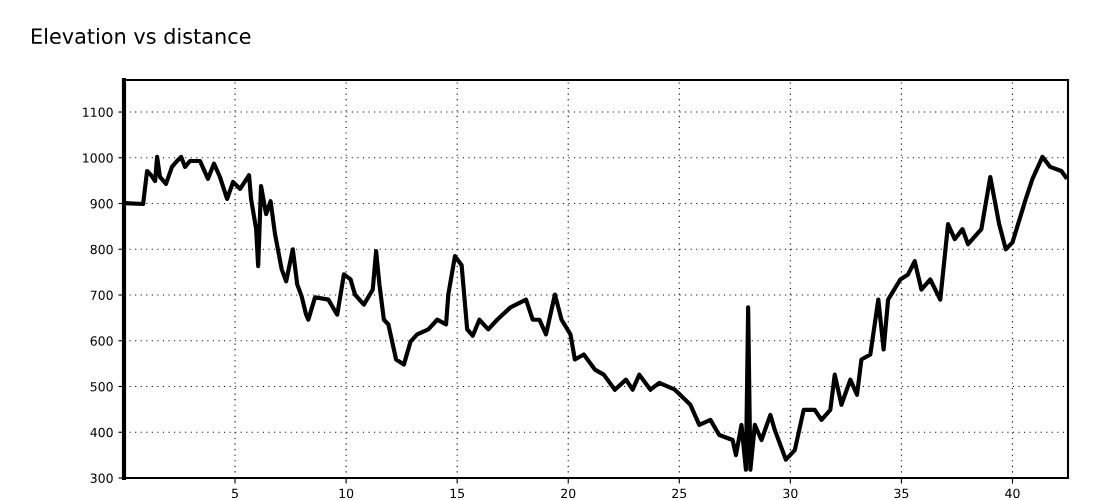  I want to click on y-tick-label: 1000, so click(98, 158).